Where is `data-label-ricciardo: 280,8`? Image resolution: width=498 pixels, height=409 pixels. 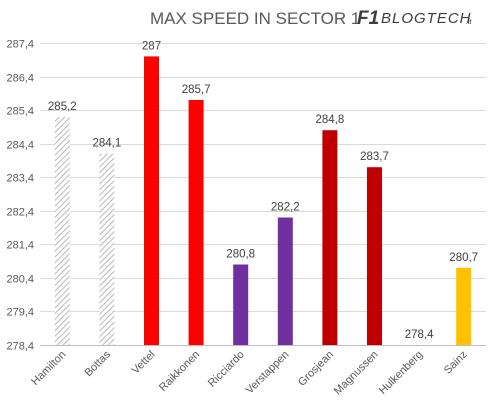
data-label-ricciardo: 280,8 is located at coordinates (240, 255).